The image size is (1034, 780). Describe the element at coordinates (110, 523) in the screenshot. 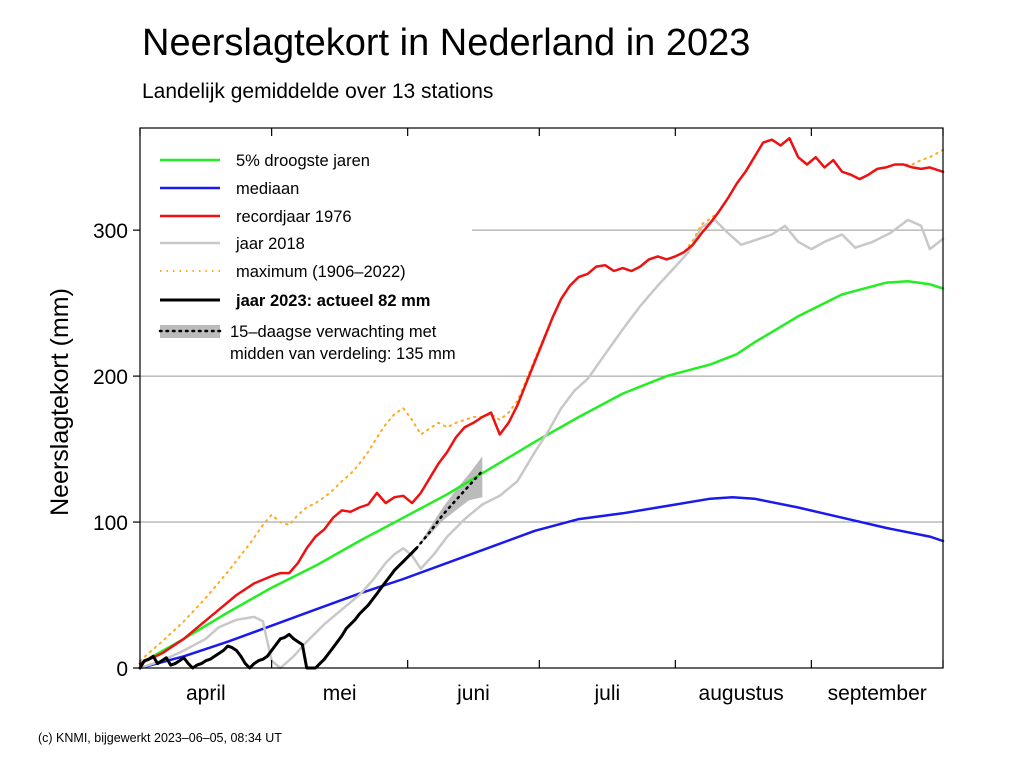

I see `y-tick-label-100: 100` at that location.